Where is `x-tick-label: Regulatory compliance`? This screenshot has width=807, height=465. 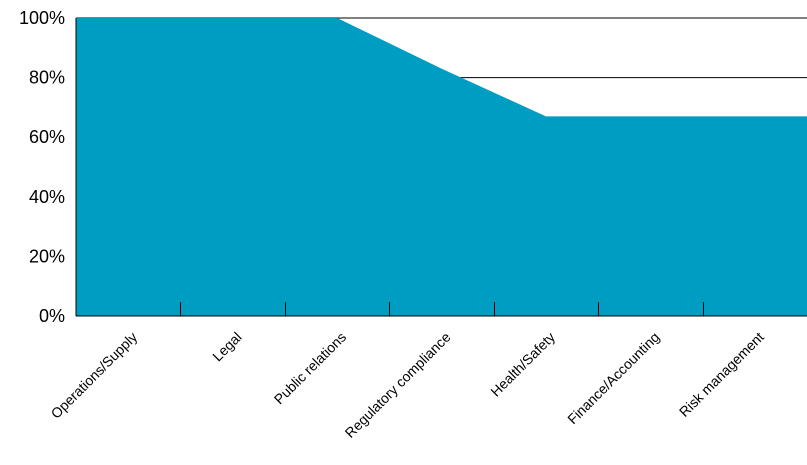 x-tick-label: Regulatory compliance is located at coordinates (398, 385).